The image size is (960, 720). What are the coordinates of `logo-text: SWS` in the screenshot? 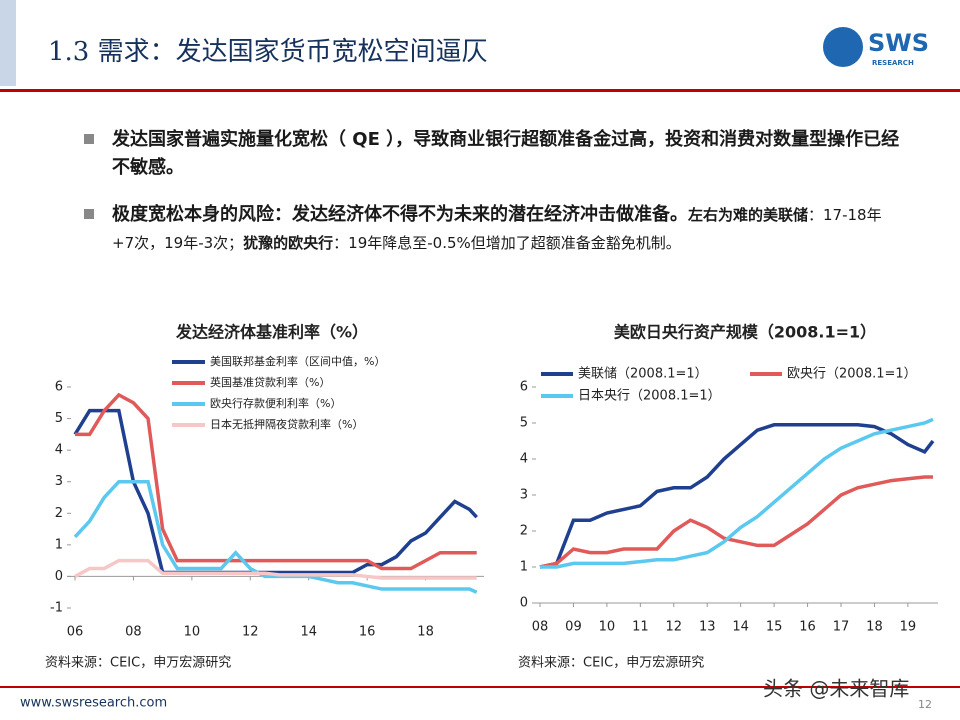 It's located at (898, 43).